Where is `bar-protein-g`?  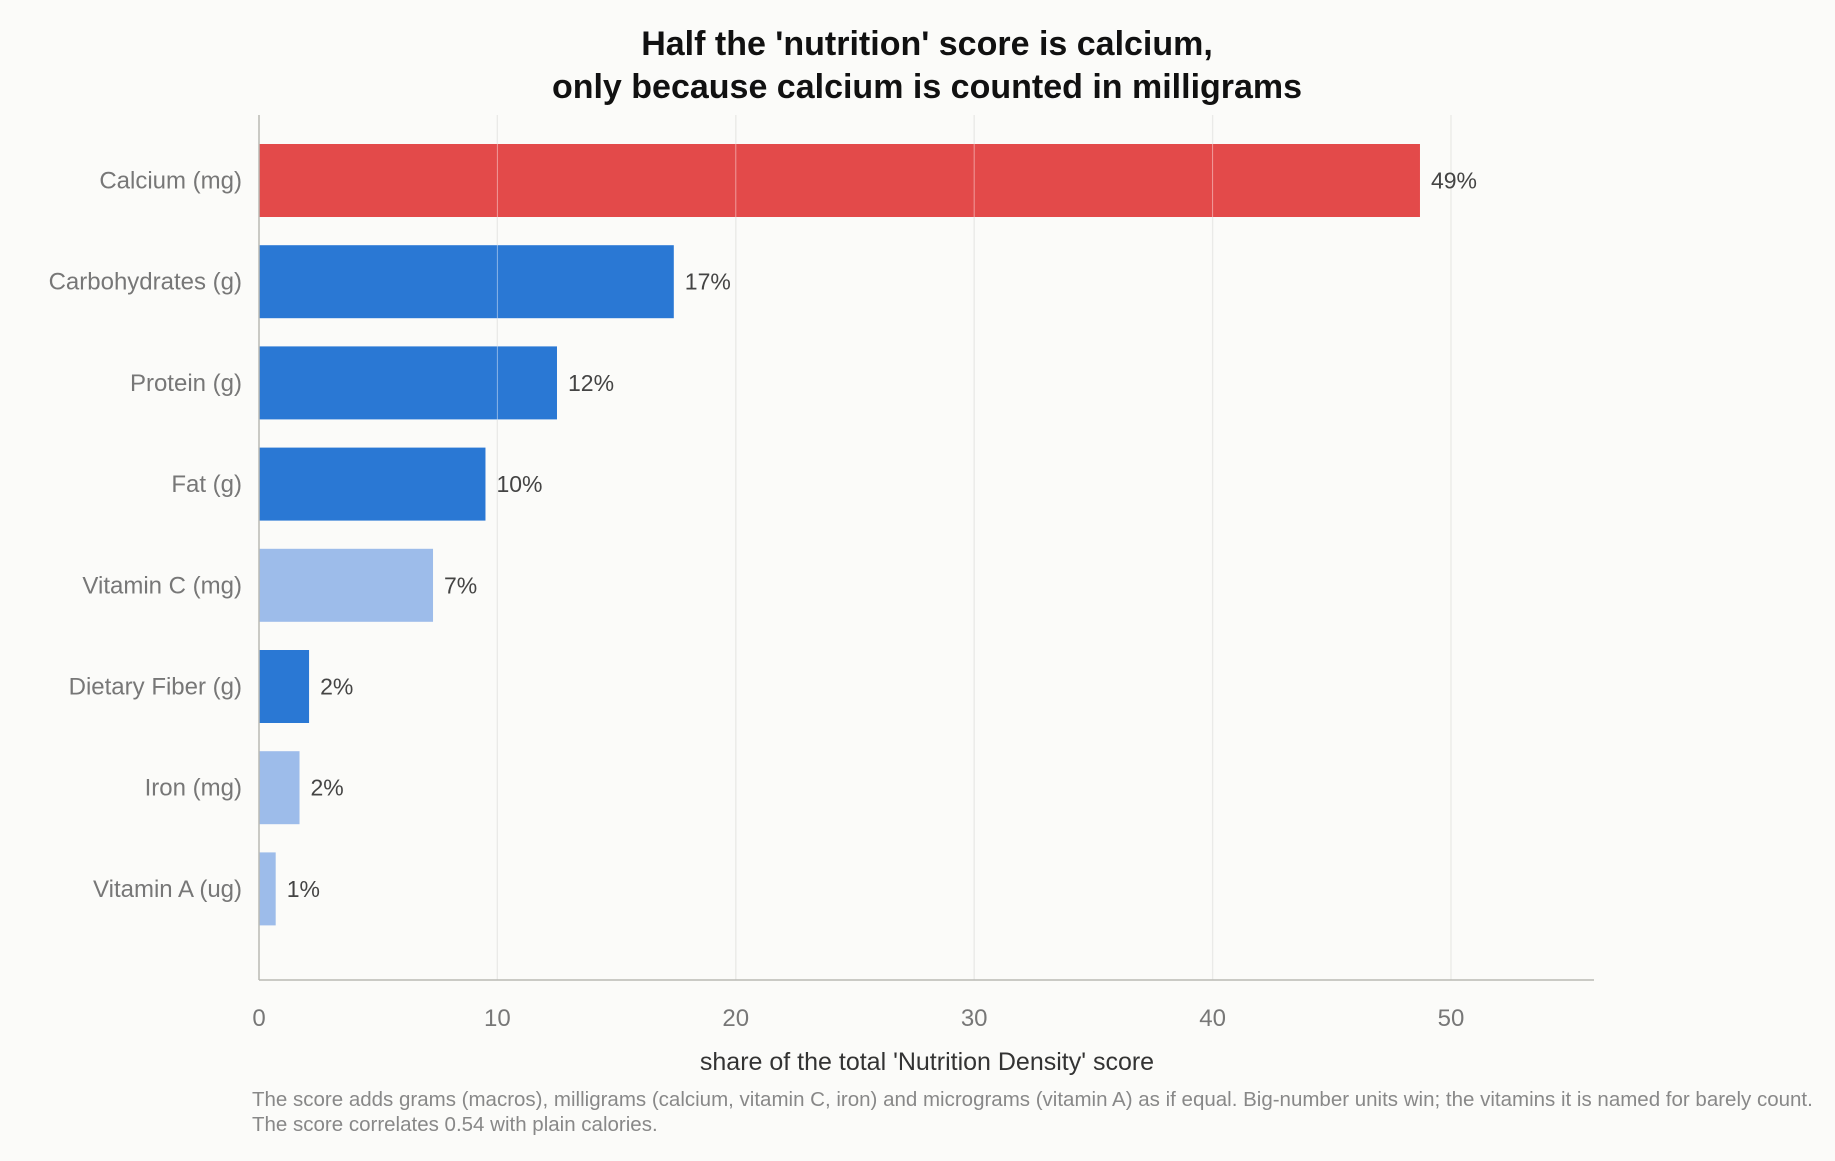 bar-protein-g is located at coordinates (408, 383).